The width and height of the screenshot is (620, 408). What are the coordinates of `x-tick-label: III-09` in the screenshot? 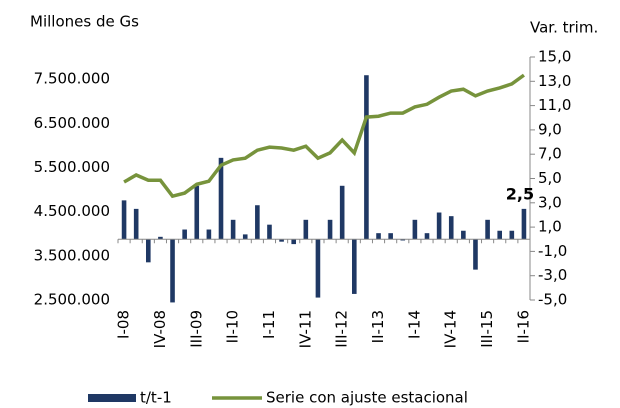 It's located at (196, 329).